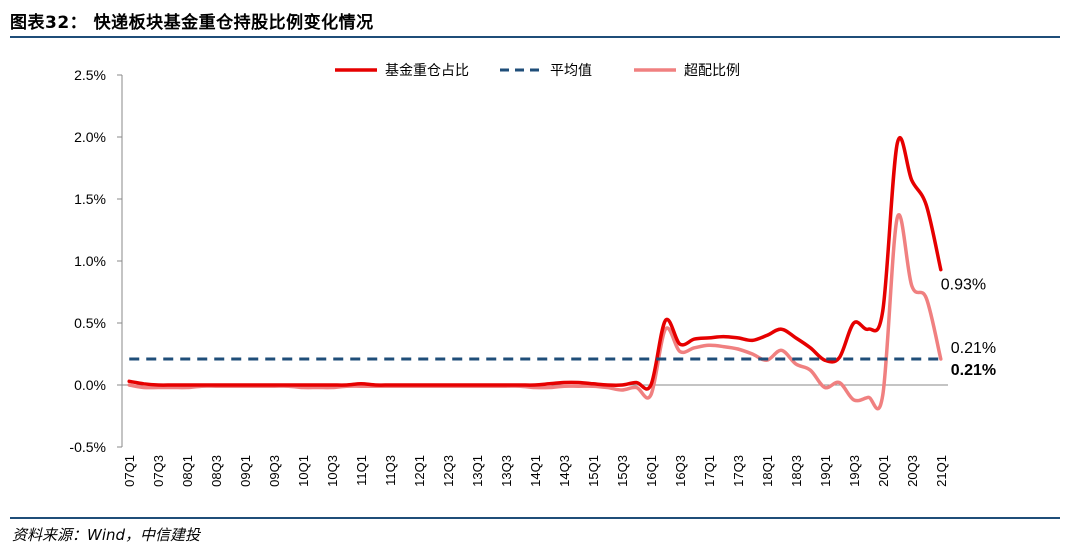  Describe the element at coordinates (245, 471) in the screenshot. I see `x-tick-label: 09Q1` at that location.